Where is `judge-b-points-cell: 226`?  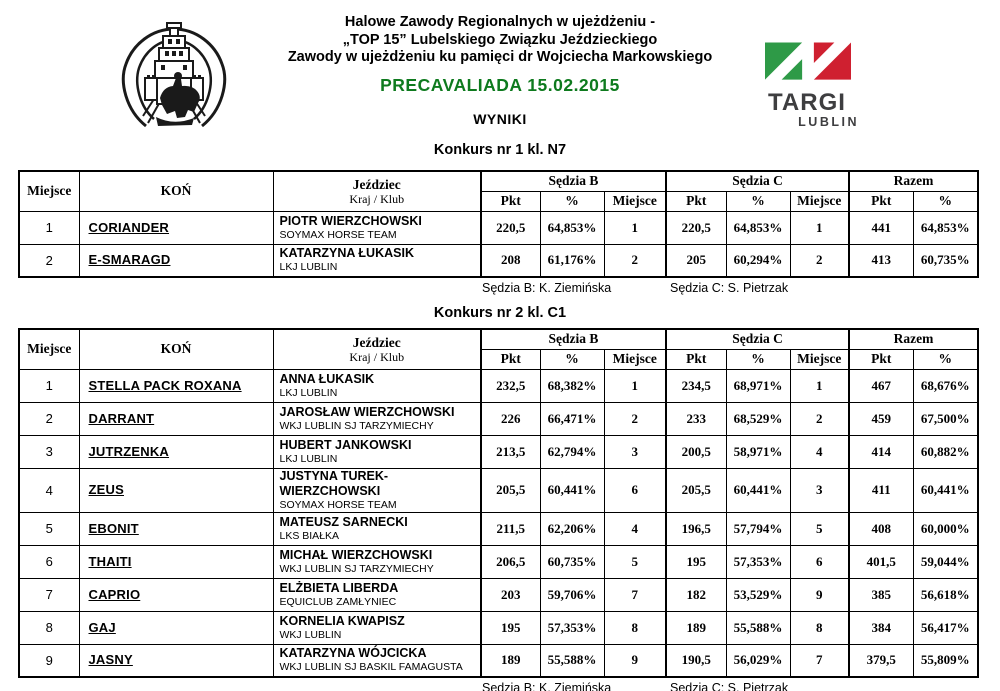
judge-b-points-cell: 226 is located at coordinates (510, 418).